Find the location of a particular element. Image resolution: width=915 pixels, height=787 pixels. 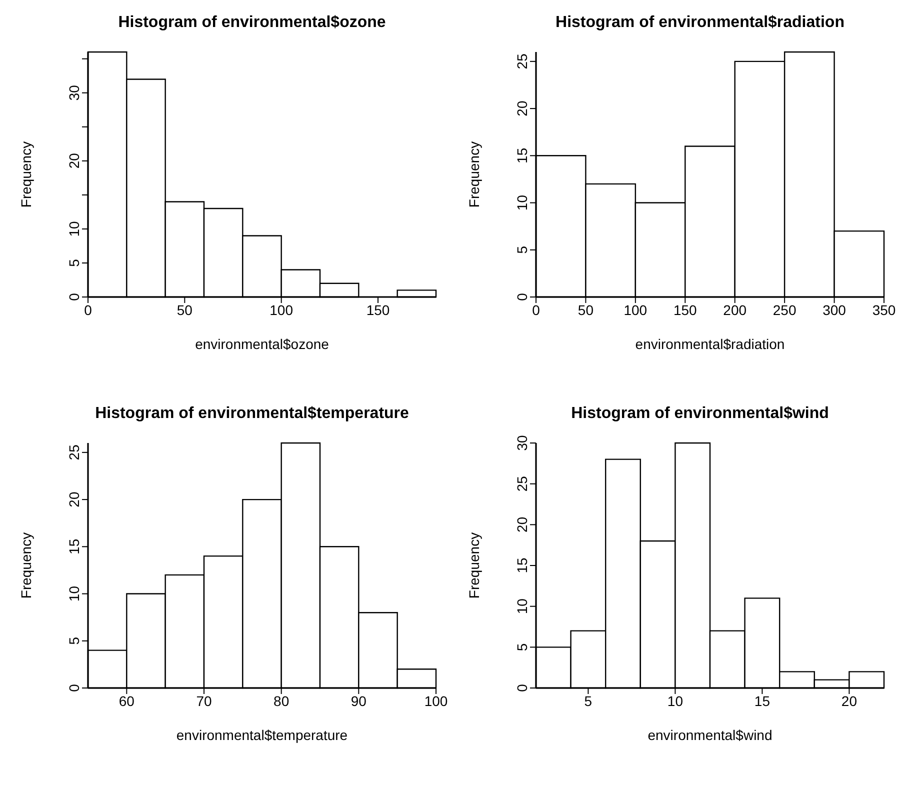

x-tick-label: 5 is located at coordinates (588, 700).